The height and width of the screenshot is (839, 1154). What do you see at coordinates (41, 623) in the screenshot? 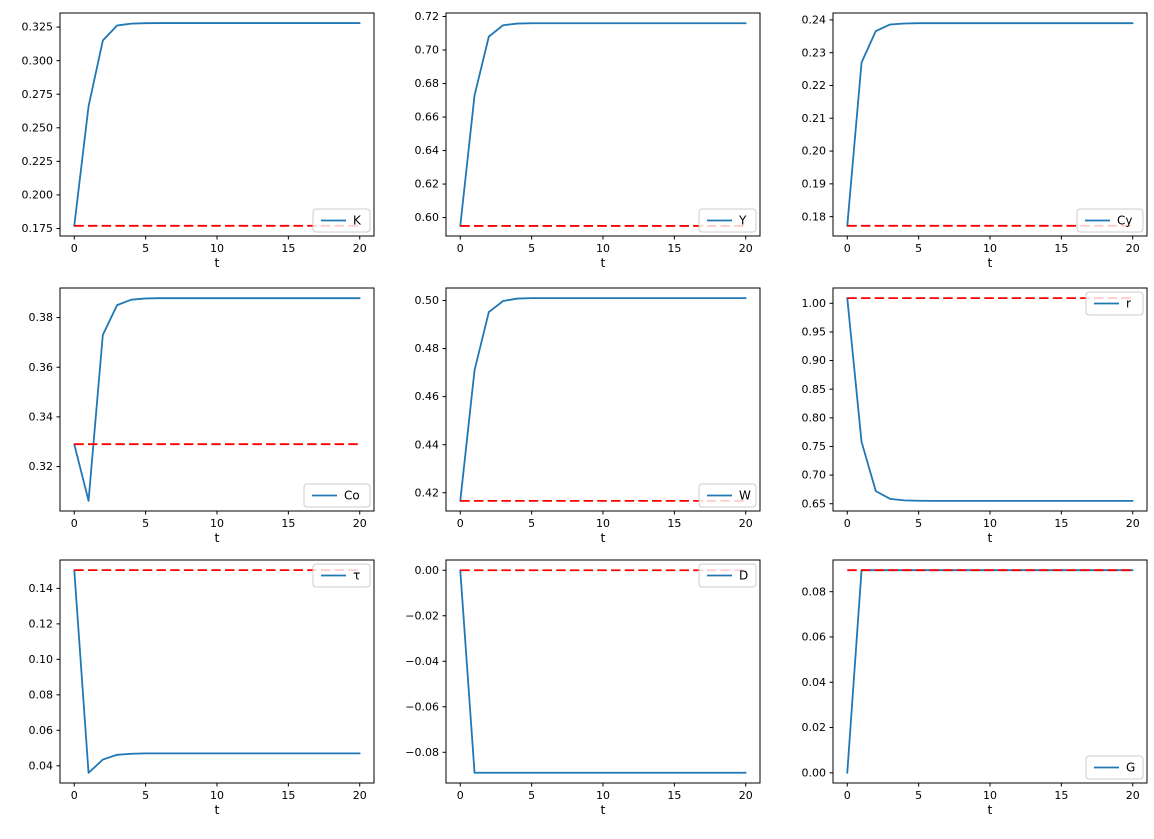
I see `y-tick-label: 0.12` at bounding box center [41, 623].